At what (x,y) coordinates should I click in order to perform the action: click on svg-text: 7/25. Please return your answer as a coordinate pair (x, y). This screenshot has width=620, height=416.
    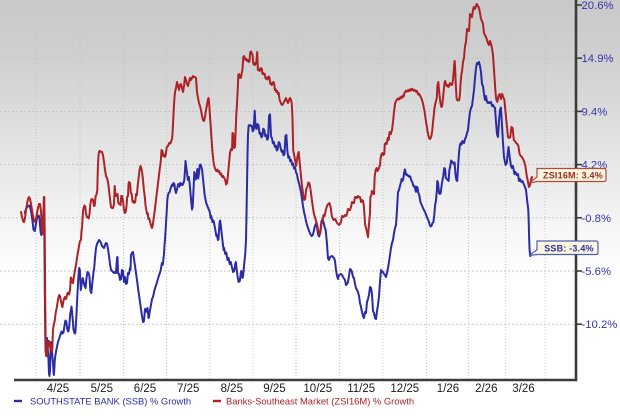
    Looking at the image, I should click on (188, 389).